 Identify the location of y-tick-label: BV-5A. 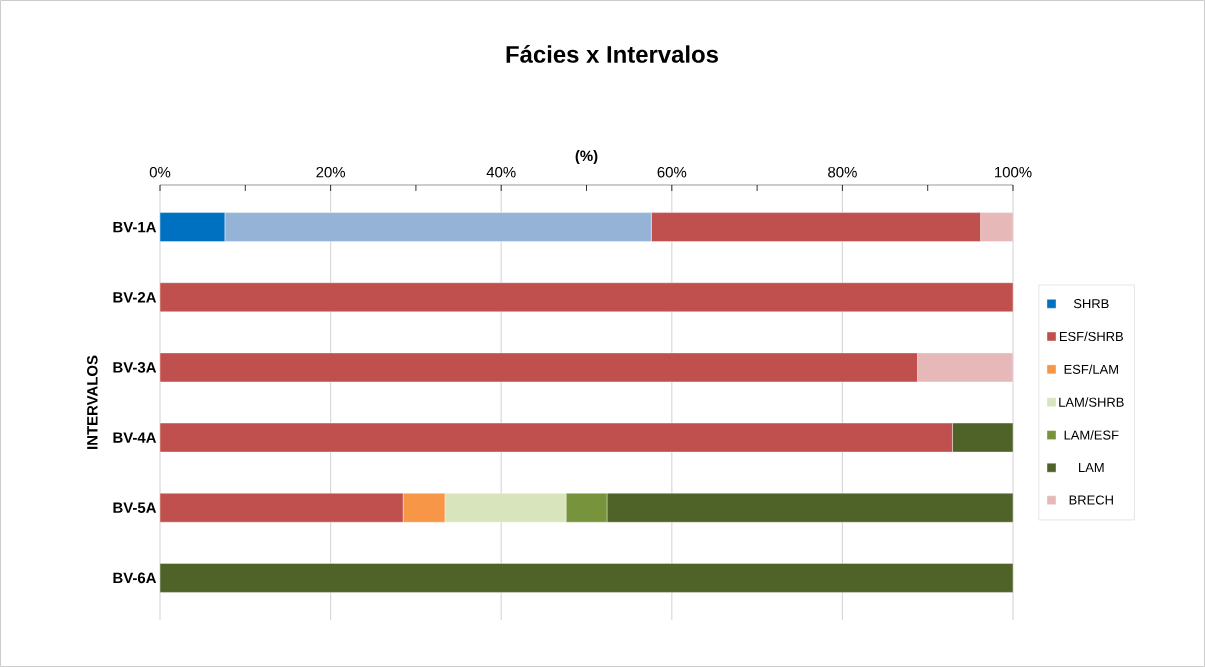
(135, 507).